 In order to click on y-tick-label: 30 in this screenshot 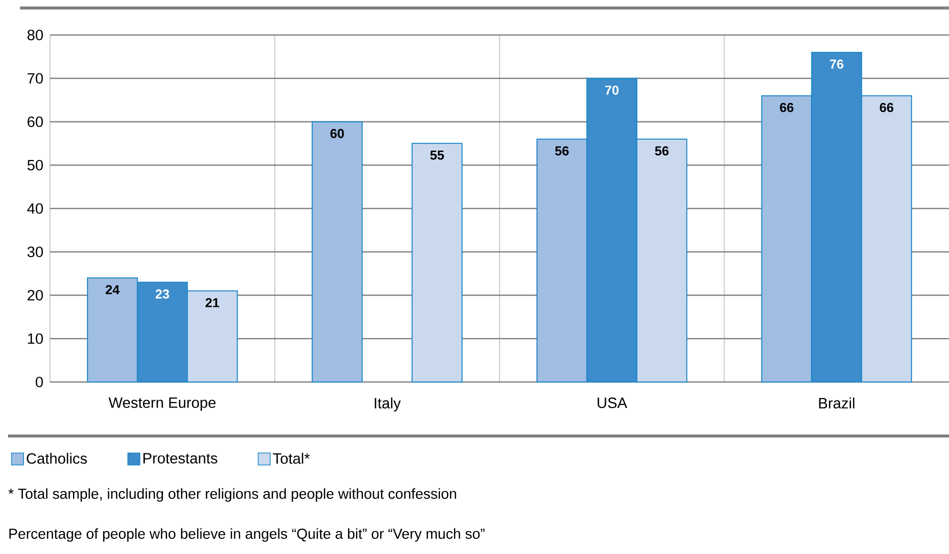, I will do `click(35, 252)`.